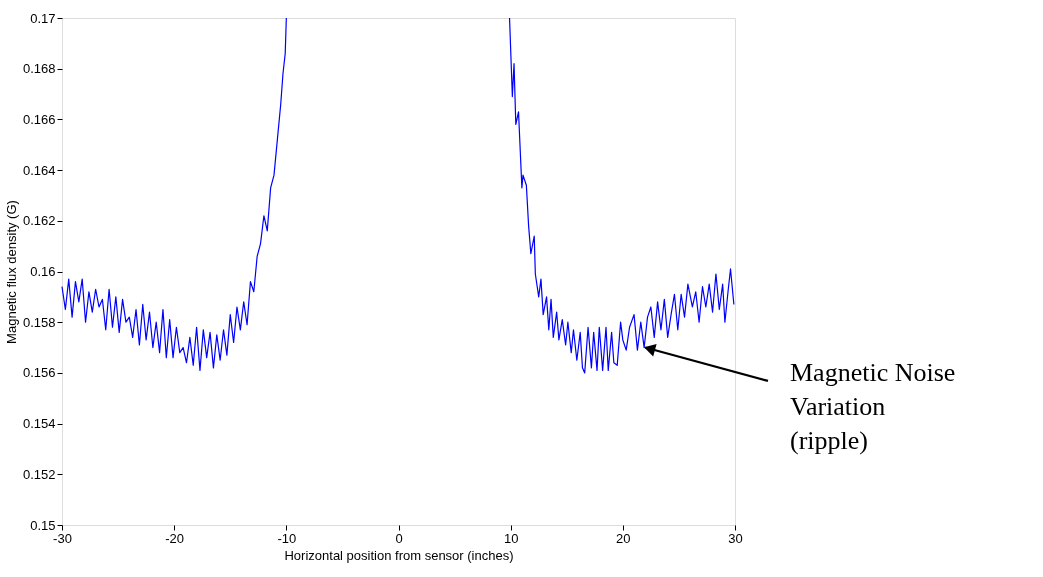  What do you see at coordinates (735, 538) in the screenshot?
I see `x-tick-label: 30` at bounding box center [735, 538].